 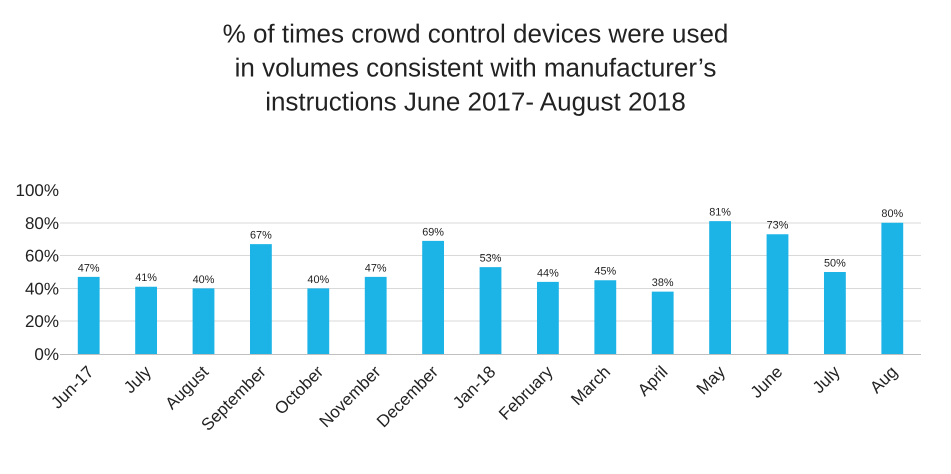 I want to click on y-tick-label: 20%, so click(x=41, y=322).